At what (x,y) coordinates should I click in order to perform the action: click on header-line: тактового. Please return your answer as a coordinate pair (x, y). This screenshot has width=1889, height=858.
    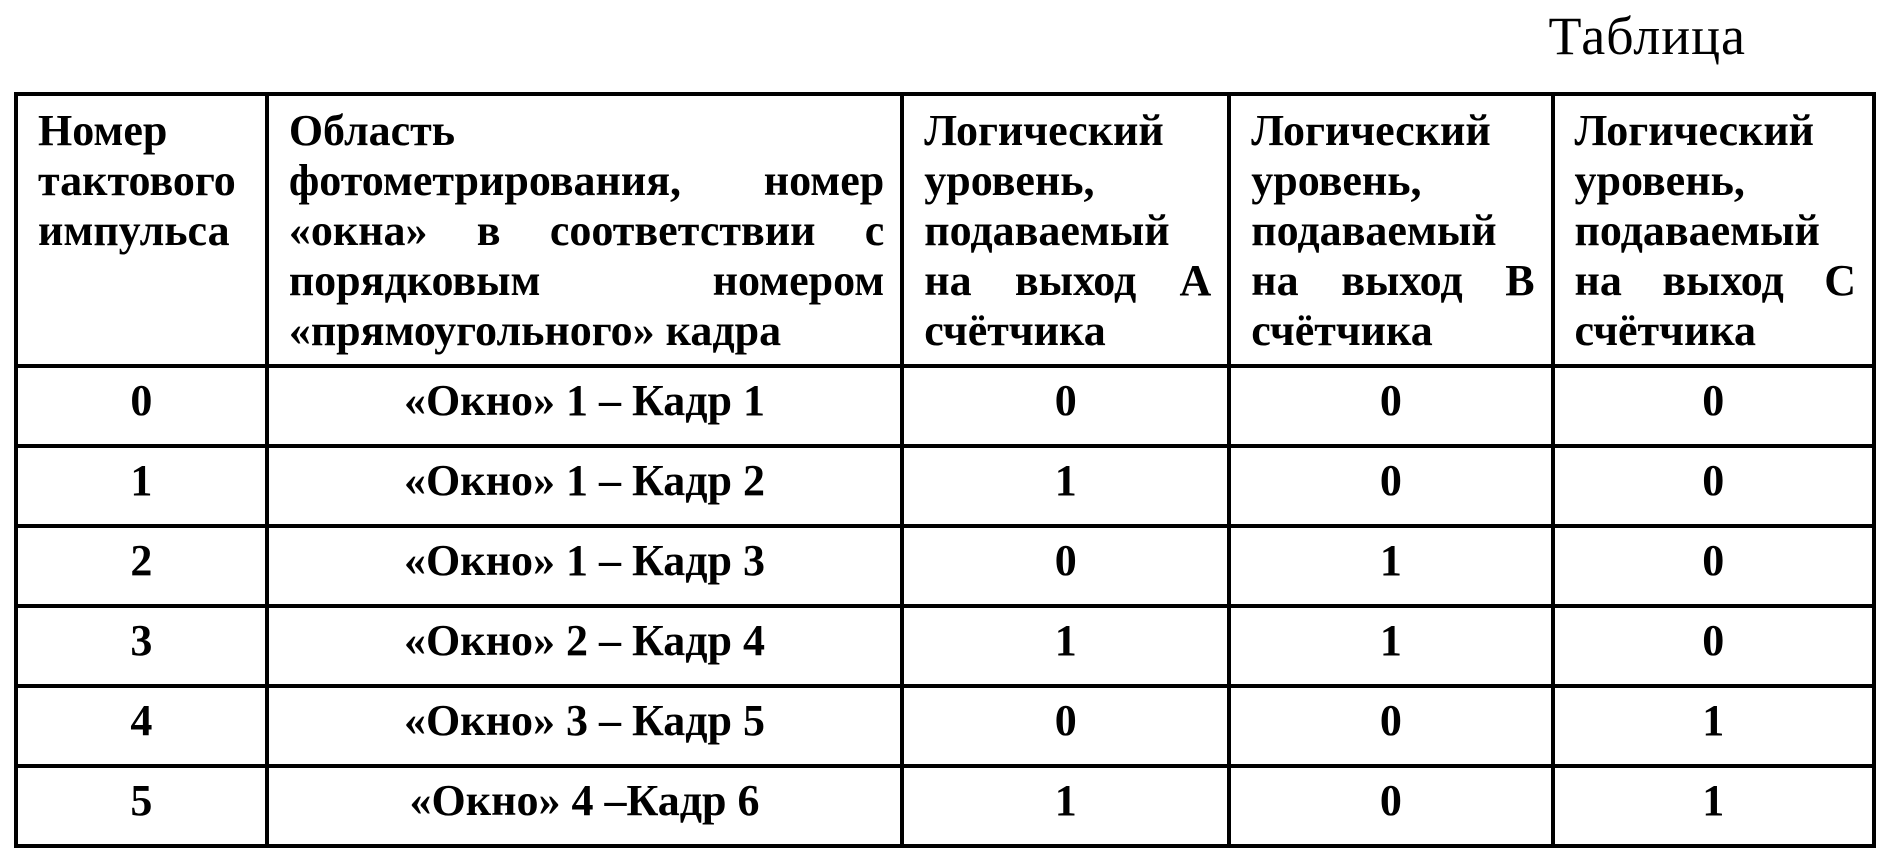
    Looking at the image, I should click on (137, 180).